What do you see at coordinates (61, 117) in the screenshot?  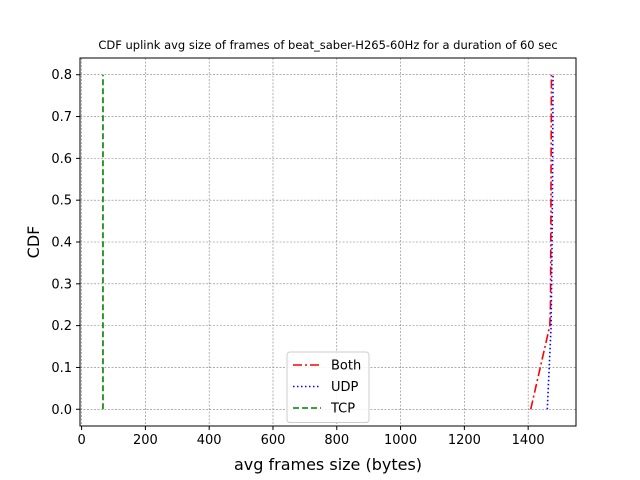 I see `y-tick-label: 0.7` at bounding box center [61, 117].